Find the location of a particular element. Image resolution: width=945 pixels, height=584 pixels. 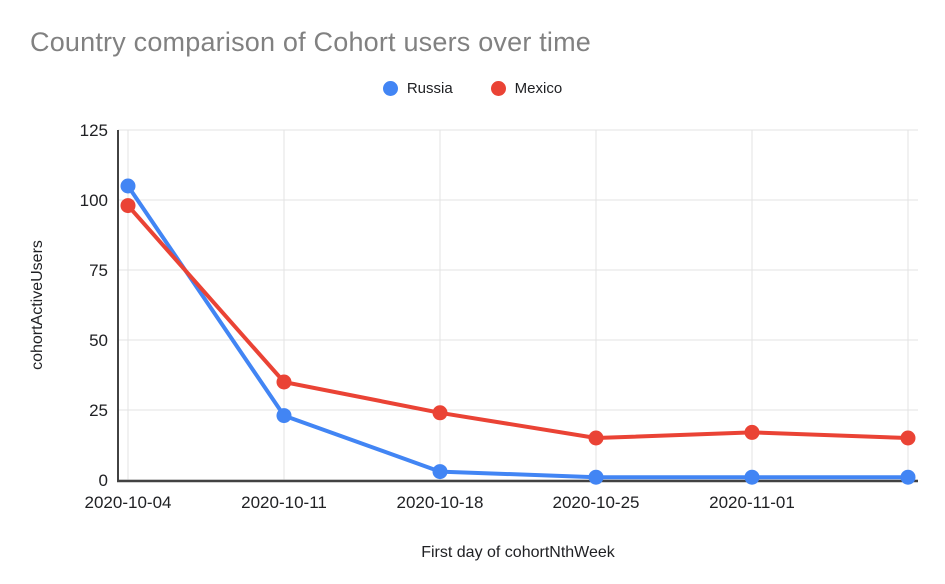

legend-label-russia: Russia is located at coordinates (429, 88).